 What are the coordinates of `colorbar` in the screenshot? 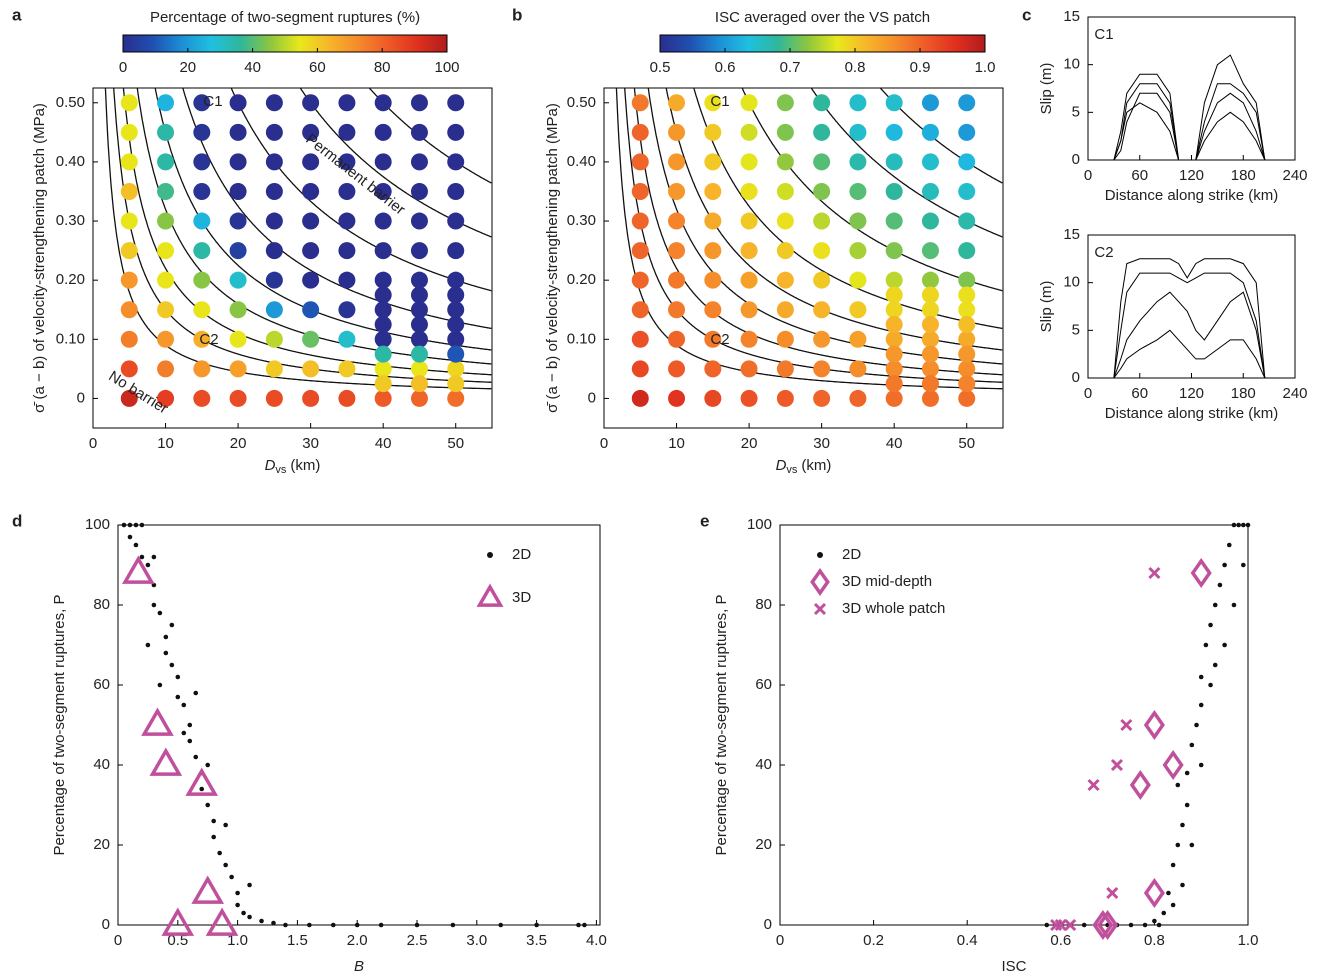 It's located at (285, 43).